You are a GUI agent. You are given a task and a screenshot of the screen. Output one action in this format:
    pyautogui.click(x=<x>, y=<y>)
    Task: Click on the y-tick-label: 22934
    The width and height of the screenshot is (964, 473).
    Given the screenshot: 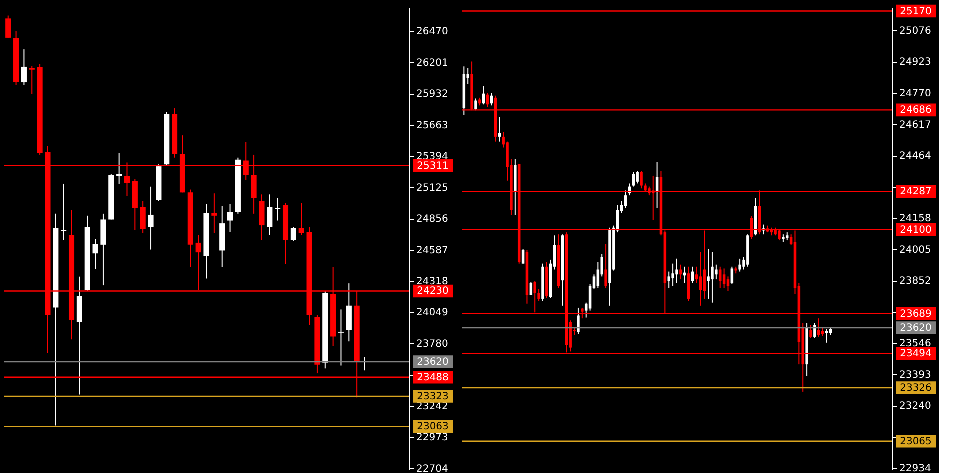 What is the action you would take?
    pyautogui.click(x=916, y=468)
    